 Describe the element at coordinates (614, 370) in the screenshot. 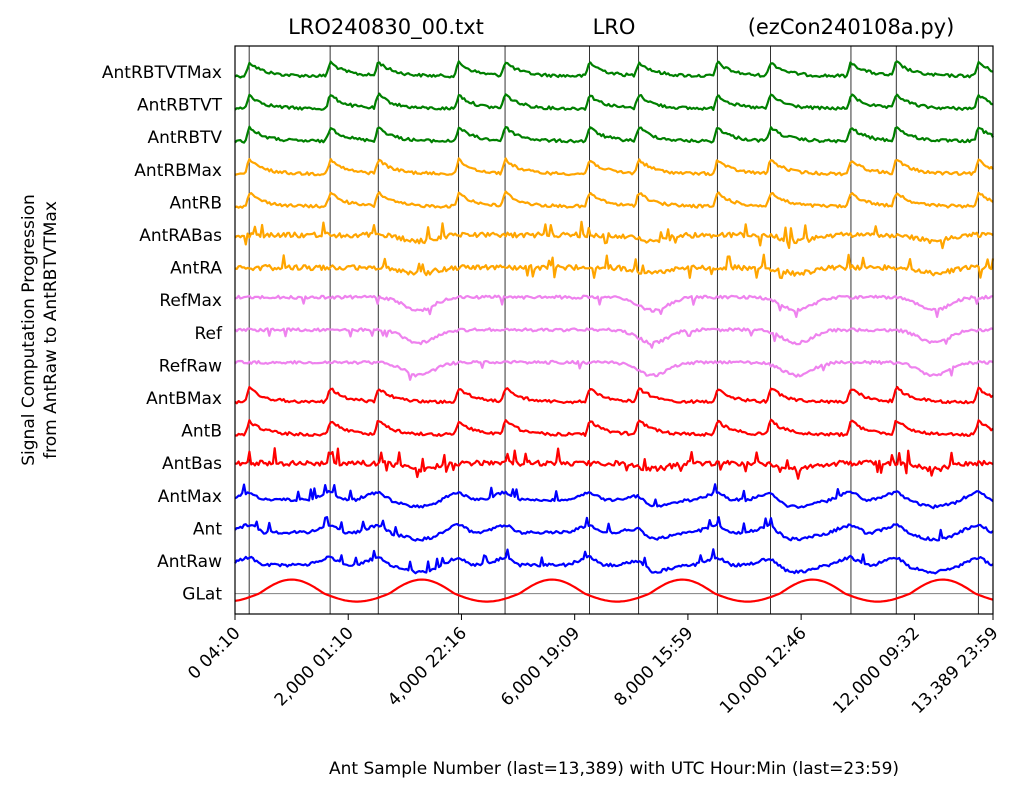

I see `series-line-refraw` at that location.